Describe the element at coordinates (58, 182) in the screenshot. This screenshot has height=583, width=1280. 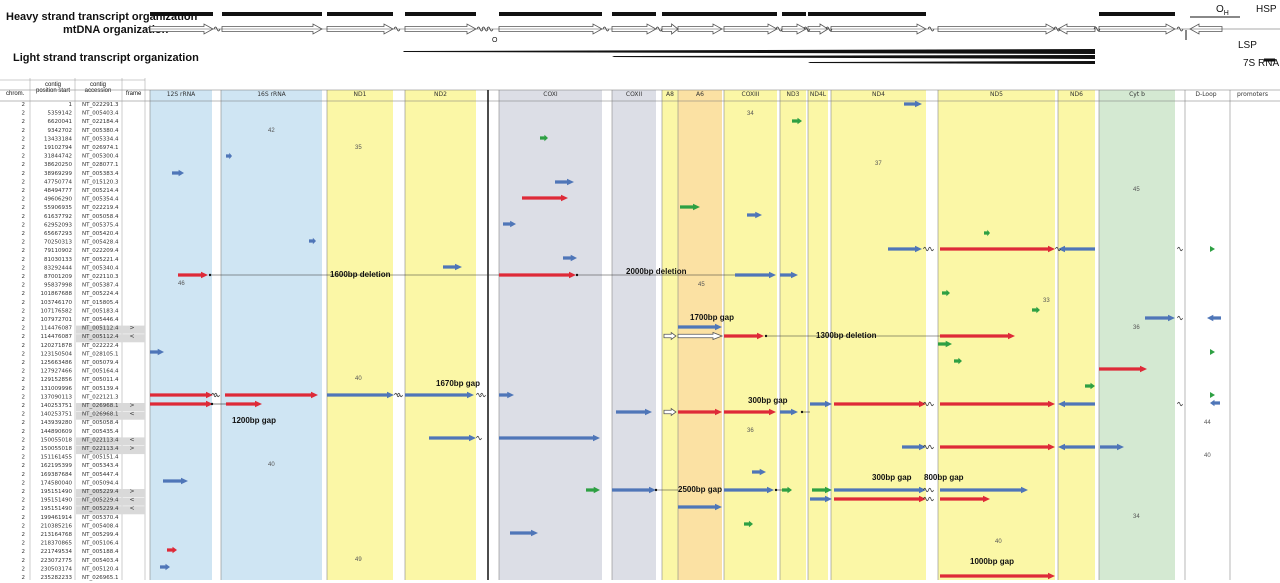
I see `row-position: 47750774` at that location.